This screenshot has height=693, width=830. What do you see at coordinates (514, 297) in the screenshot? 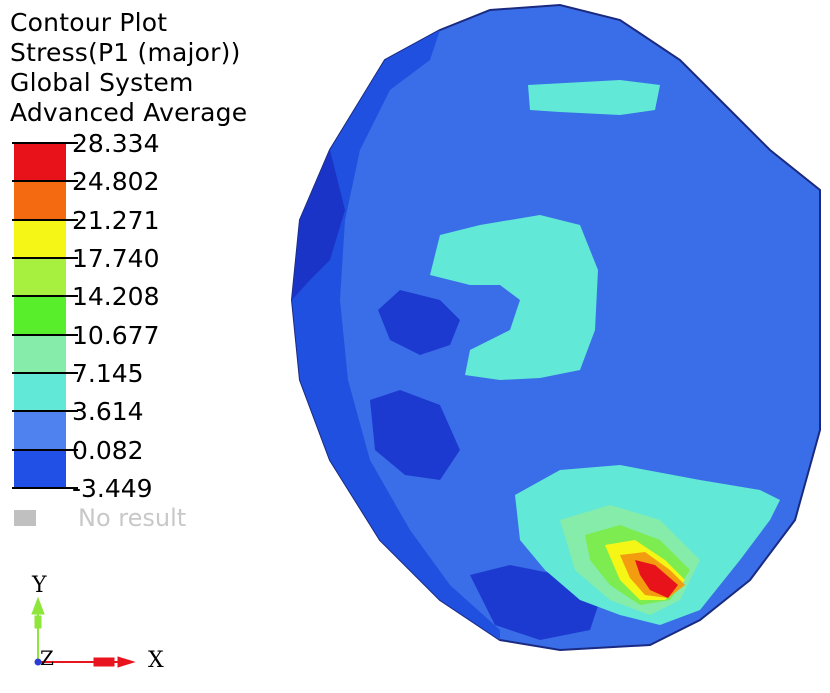
I see `cyan-region-center` at bounding box center [514, 297].